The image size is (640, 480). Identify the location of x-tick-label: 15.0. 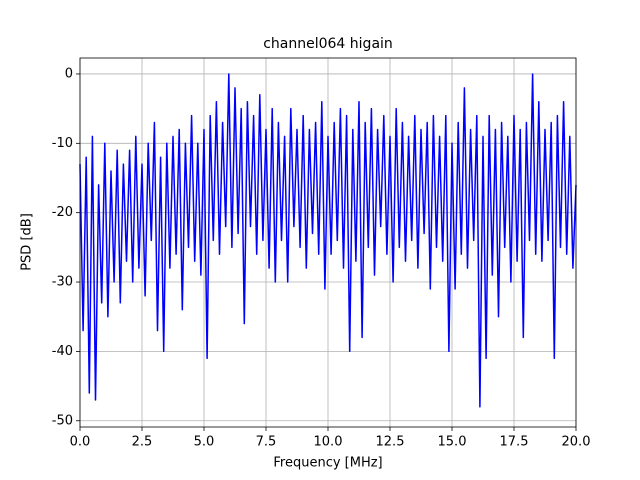
(452, 442).